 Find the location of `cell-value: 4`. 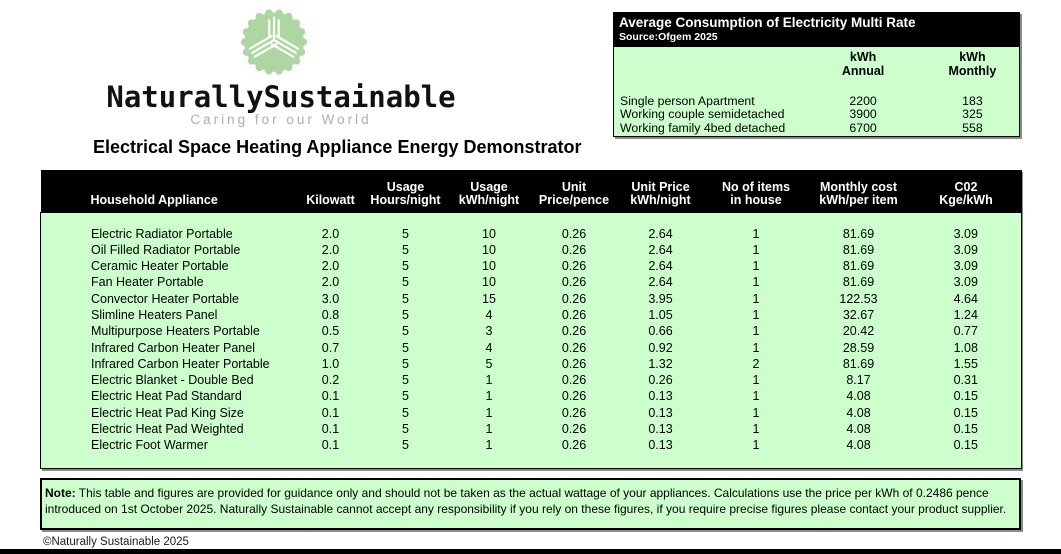

cell-value: 4 is located at coordinates (489, 314).